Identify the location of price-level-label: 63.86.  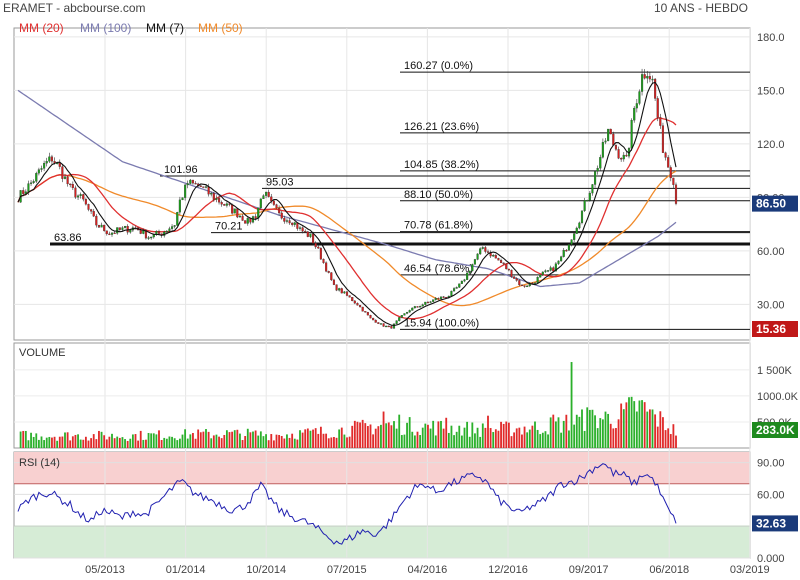
(68, 238).